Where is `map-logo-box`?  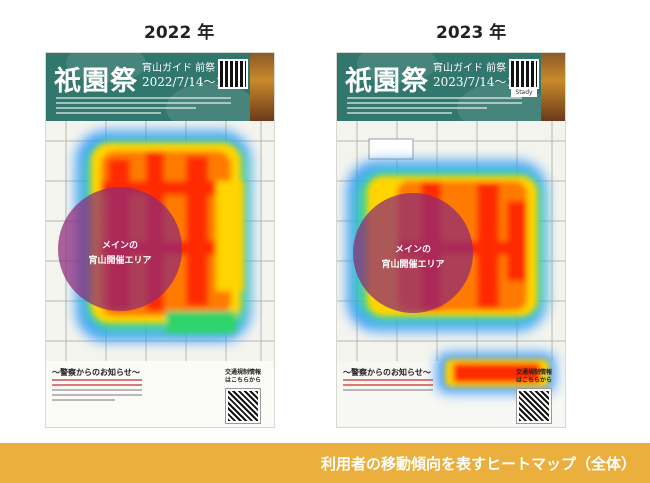 map-logo-box is located at coordinates (391, 149).